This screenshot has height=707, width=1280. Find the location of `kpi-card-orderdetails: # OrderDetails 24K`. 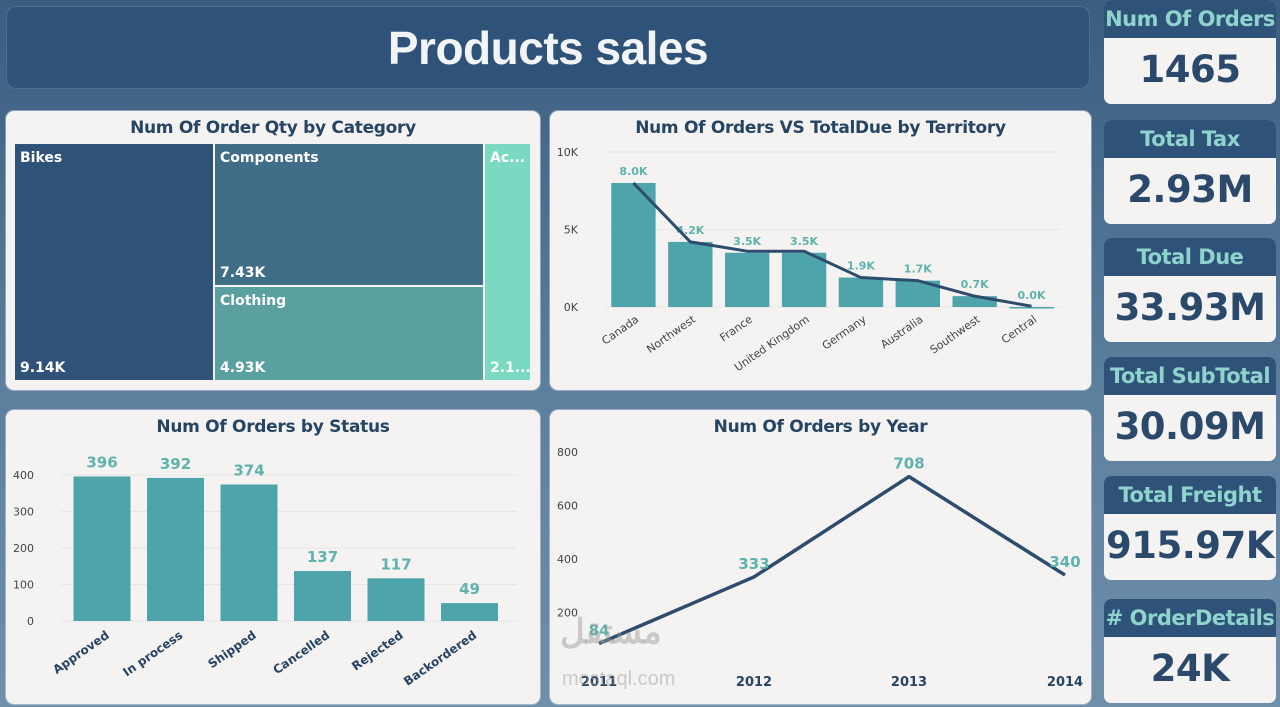

kpi-card-orderdetails: # OrderDetails 24K is located at coordinates (1190, 651).